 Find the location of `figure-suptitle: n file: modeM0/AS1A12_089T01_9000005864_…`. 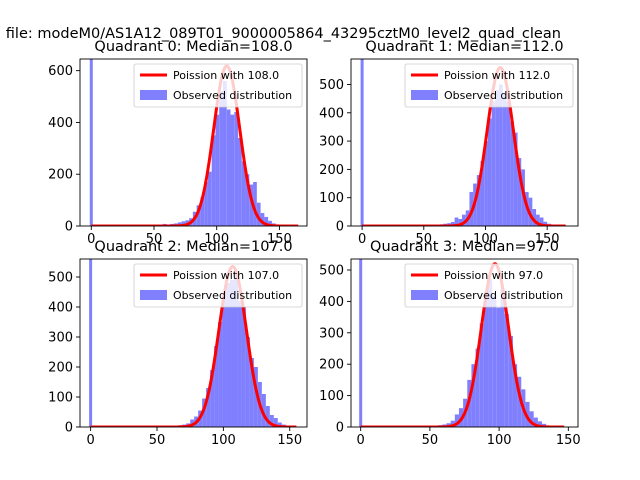

figure-suptitle: n file: modeM0/AS1A12_089T01_9000005864_… is located at coordinates (280, 34).